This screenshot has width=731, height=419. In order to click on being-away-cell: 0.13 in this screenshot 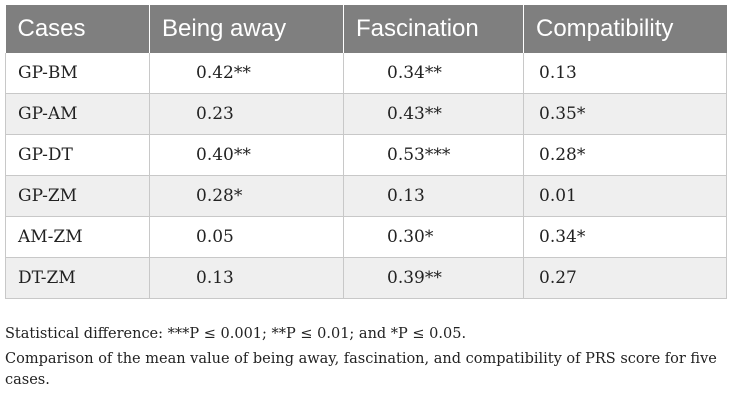, I will do `click(246, 278)`.